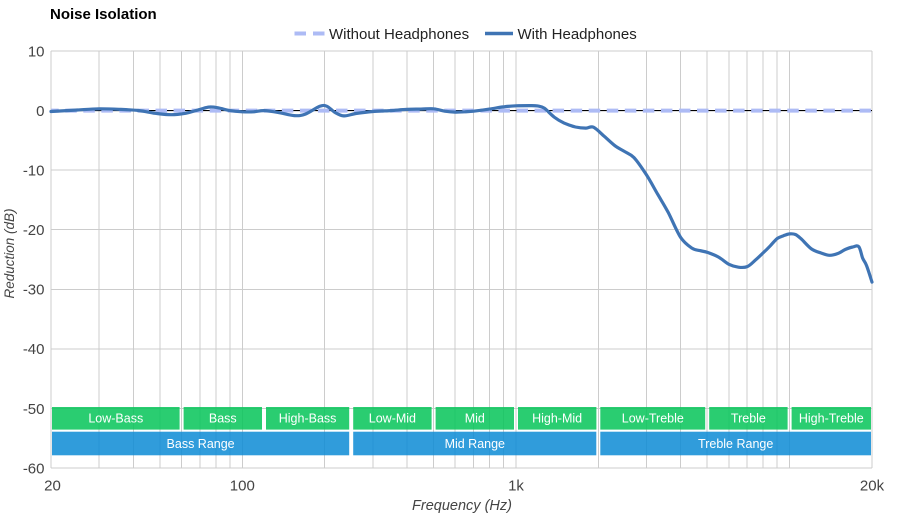  What do you see at coordinates (831, 419) in the screenshot?
I see `svg-text: High-Treble` at bounding box center [831, 419].